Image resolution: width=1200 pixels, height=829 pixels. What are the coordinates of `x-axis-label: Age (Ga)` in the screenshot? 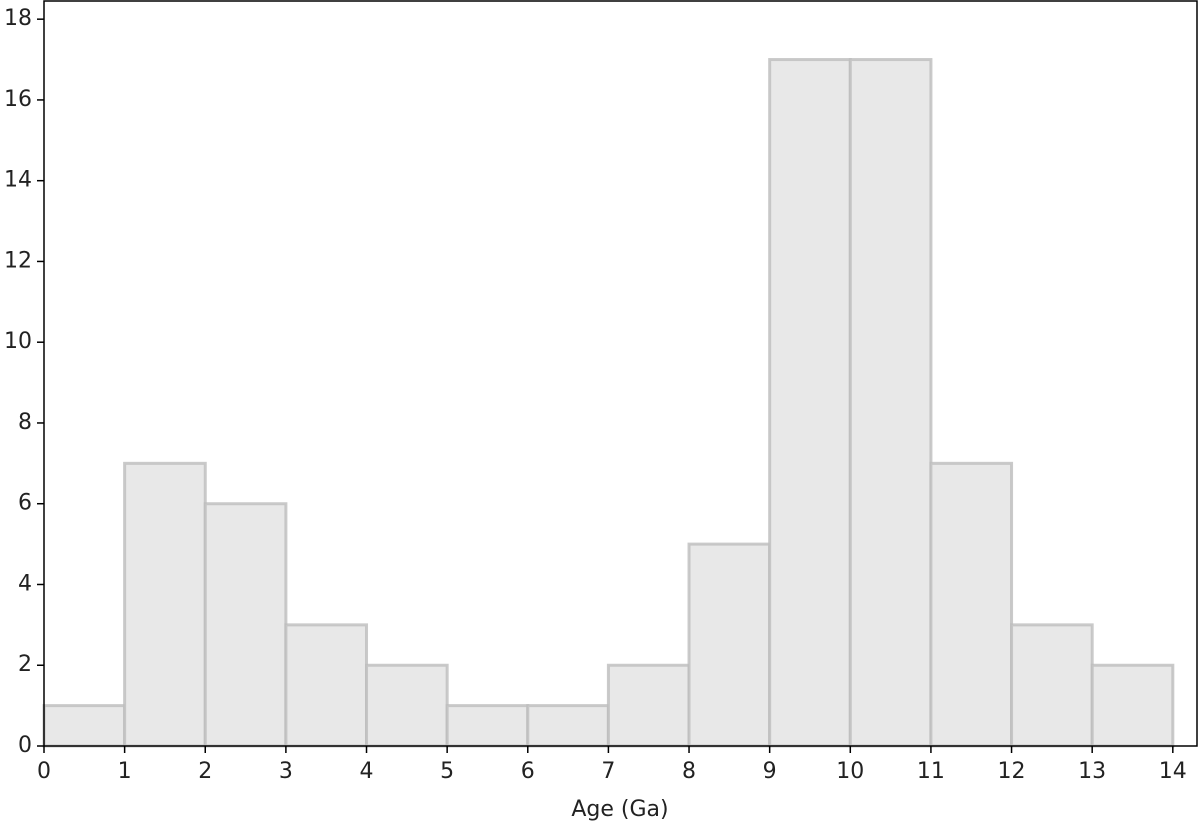 It's located at (619, 809).